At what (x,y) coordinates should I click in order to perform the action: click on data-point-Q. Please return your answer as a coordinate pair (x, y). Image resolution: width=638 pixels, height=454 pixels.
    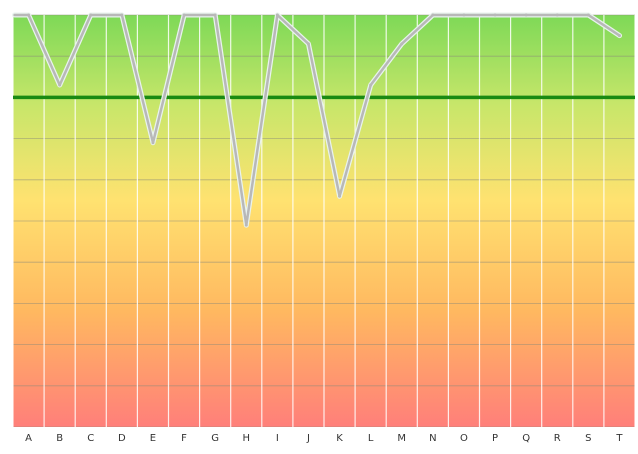
    Looking at the image, I should click on (526, 15).